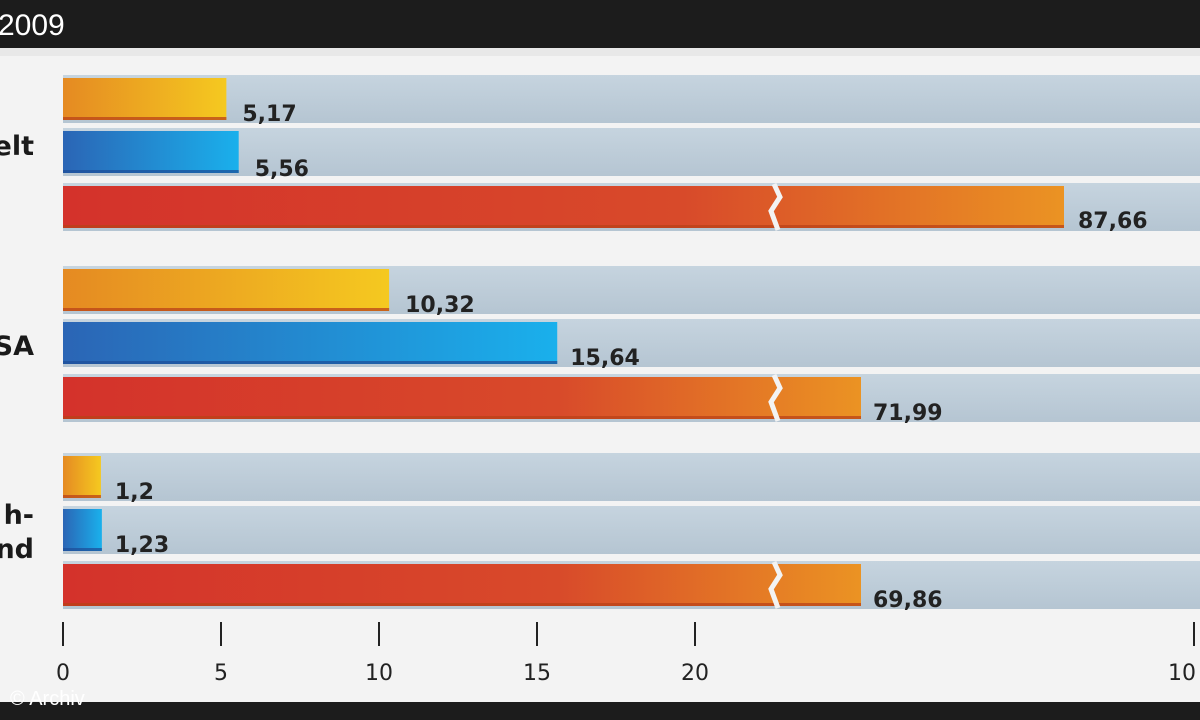 This screenshot has height=720, width=1200. What do you see at coordinates (537, 673) in the screenshot?
I see `x-tick-label: 15` at bounding box center [537, 673].